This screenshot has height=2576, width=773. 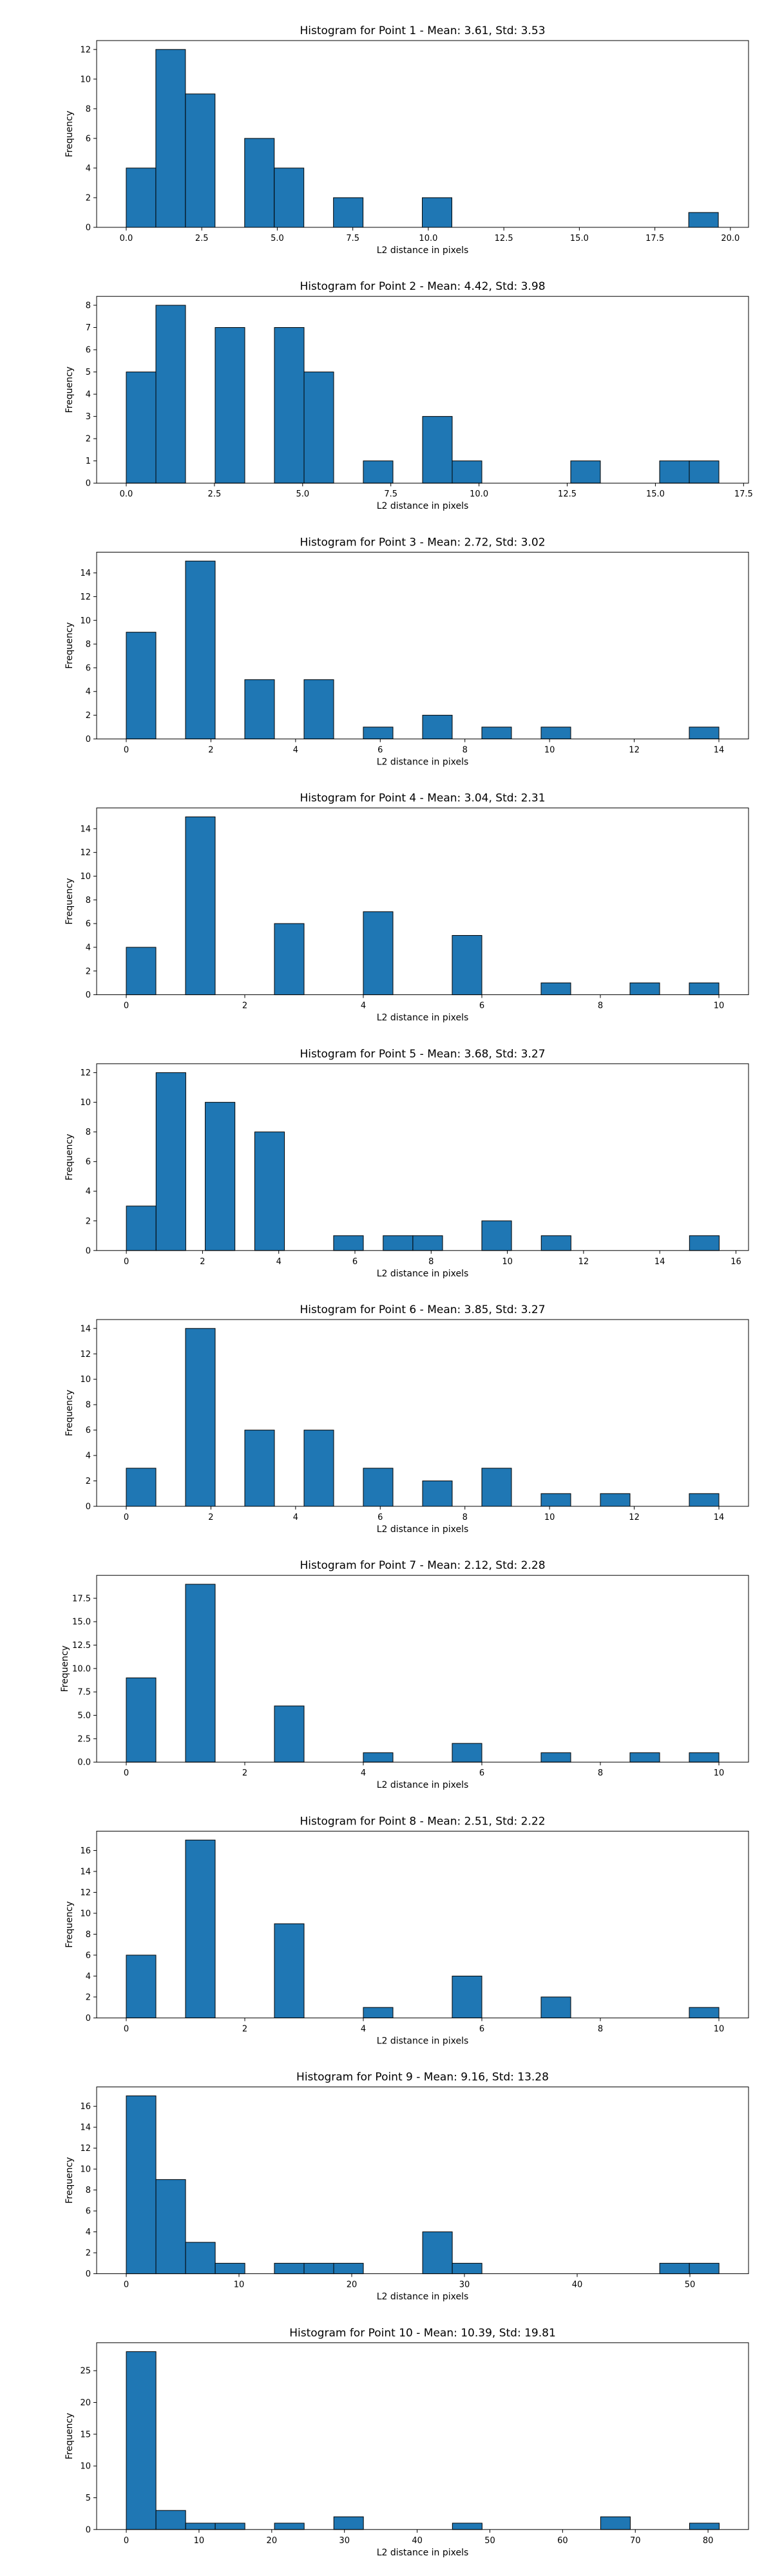 What do you see at coordinates (352, 239) in the screenshot?
I see `x-tick-label: 7.5` at bounding box center [352, 239].